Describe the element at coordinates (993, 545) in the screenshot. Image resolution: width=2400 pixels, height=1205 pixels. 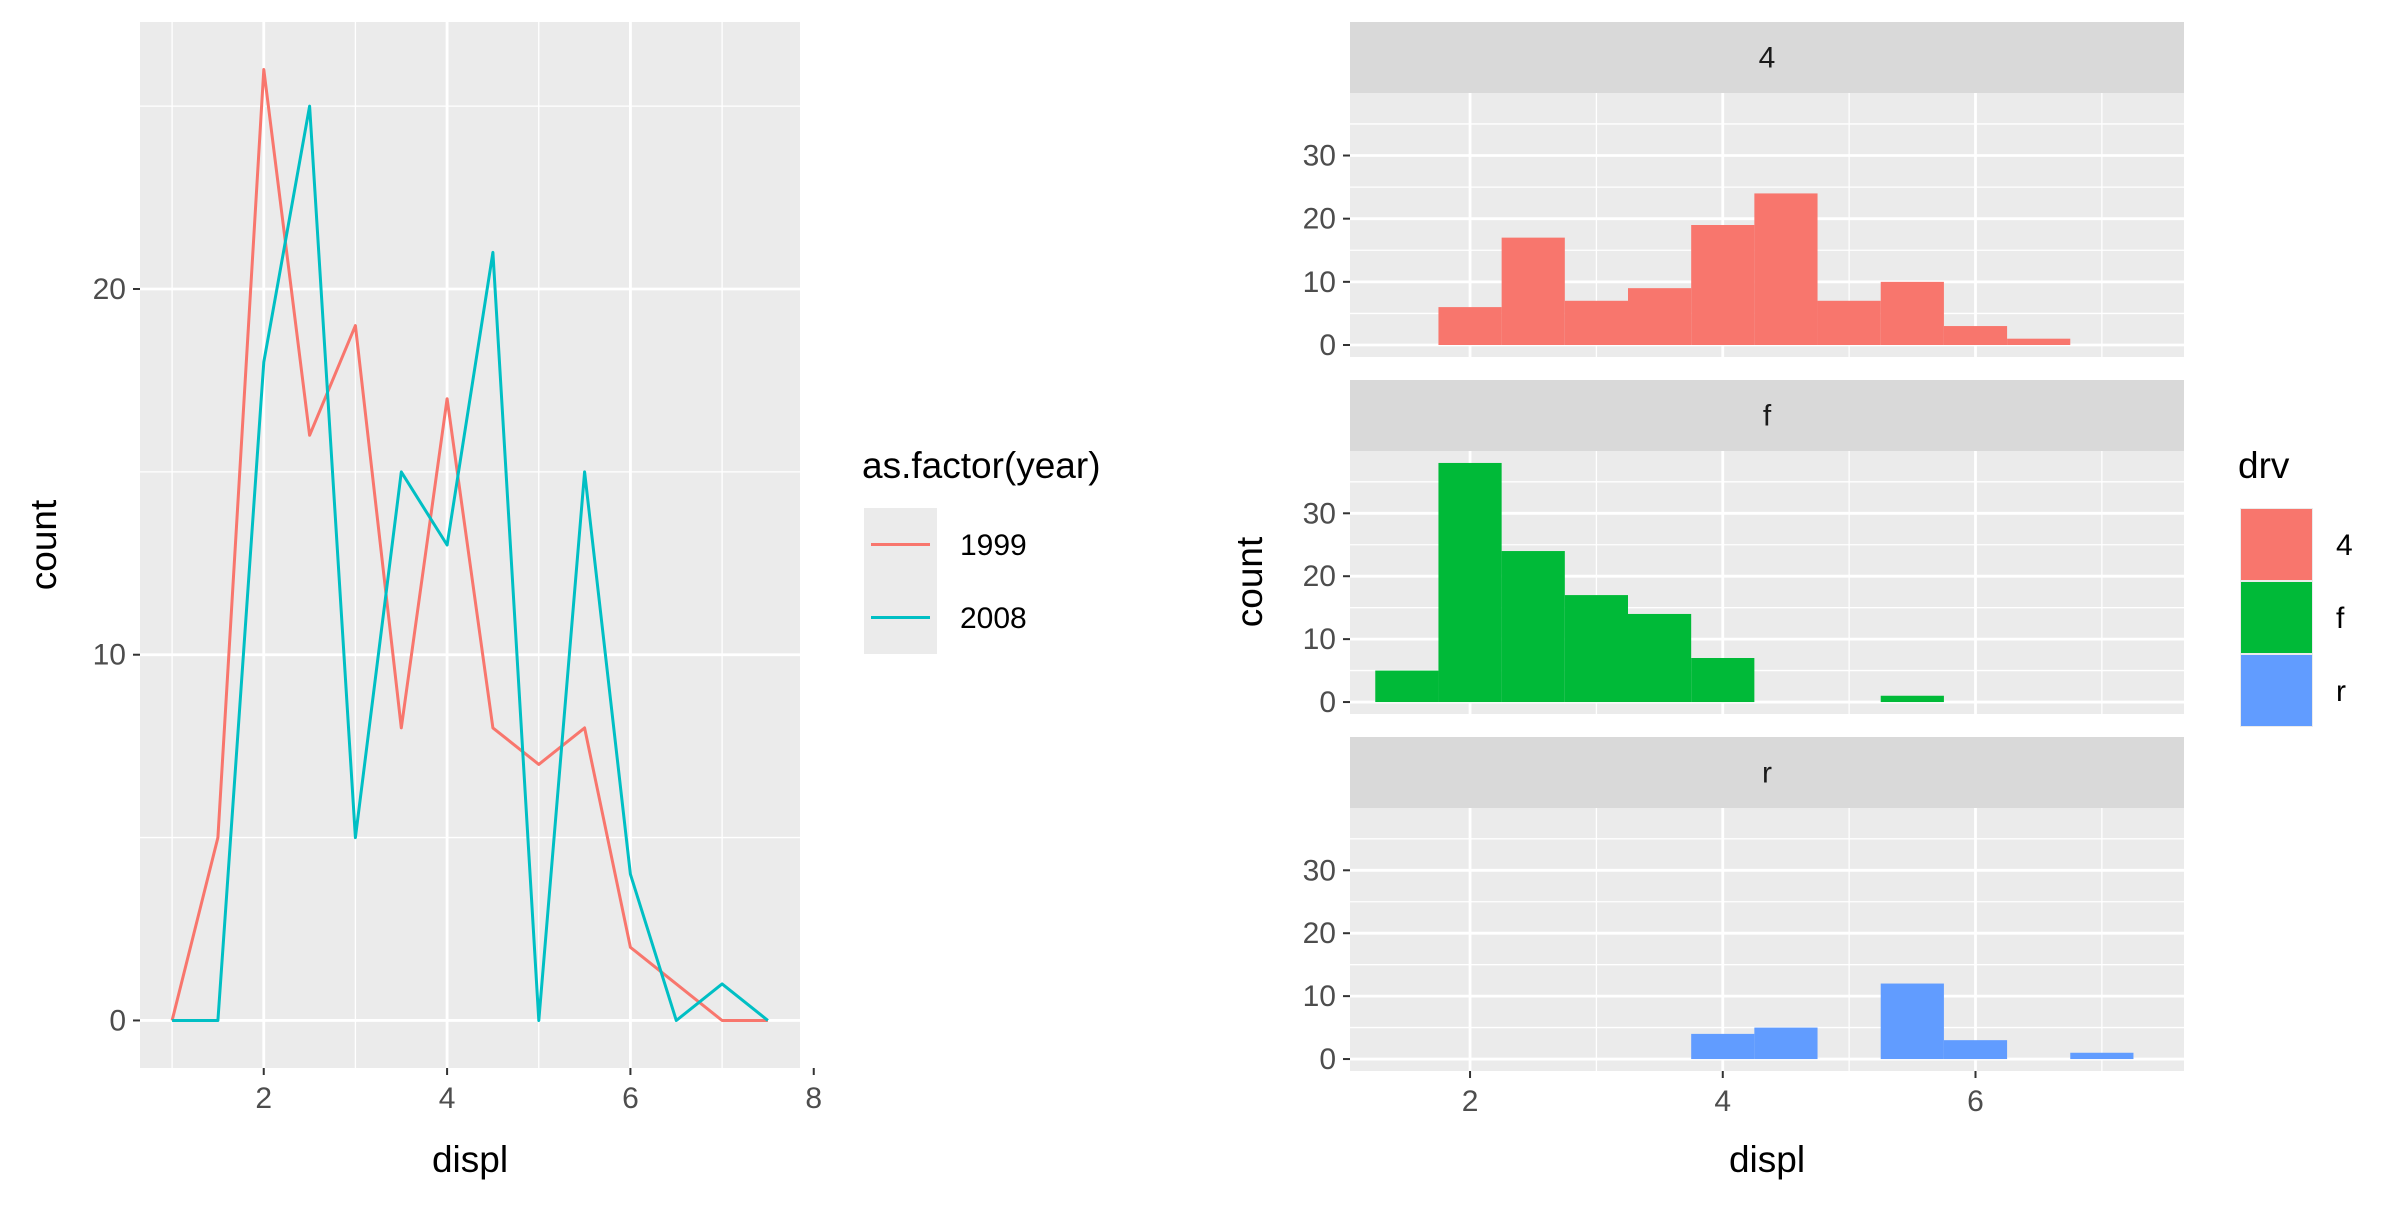
I see `legend-label: 1999` at that location.